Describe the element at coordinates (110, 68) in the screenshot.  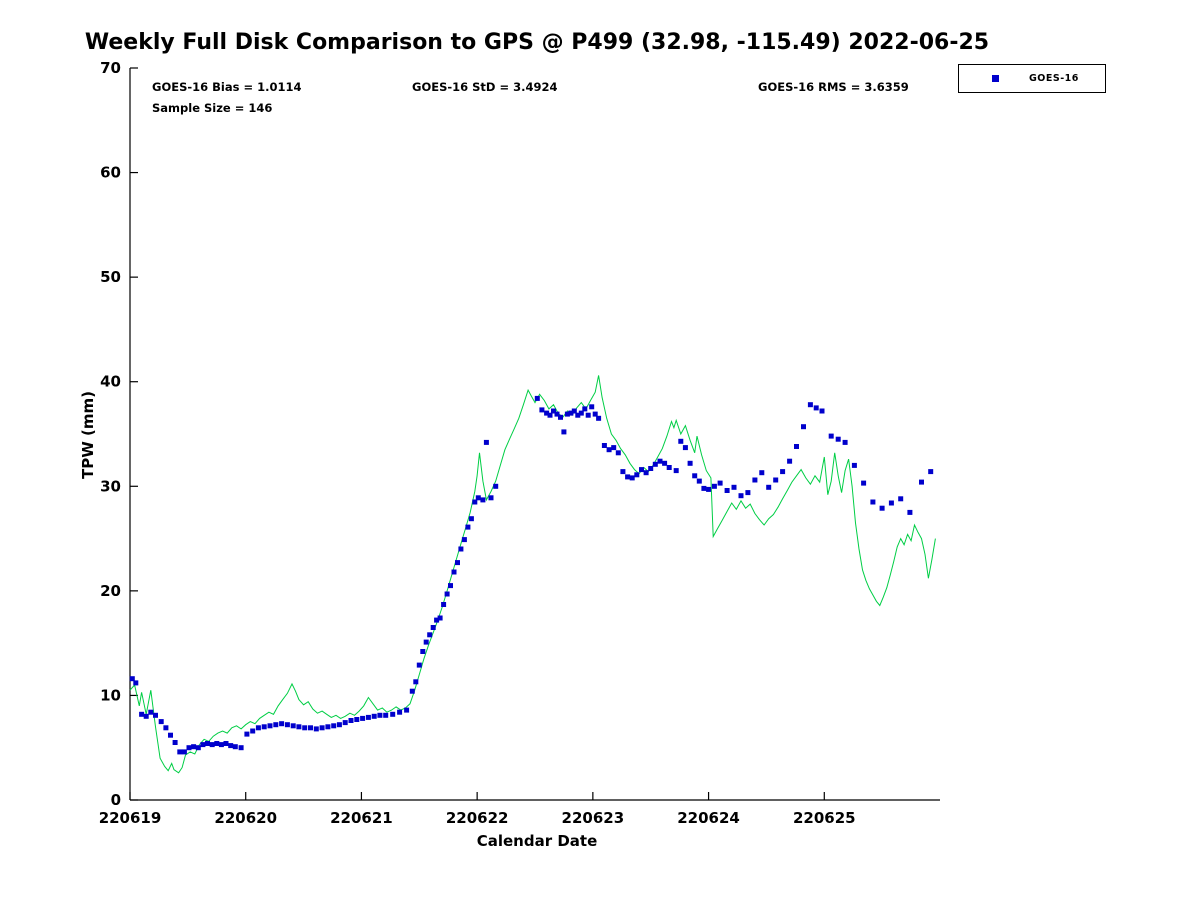
I see `svg-text: 70` at that location.